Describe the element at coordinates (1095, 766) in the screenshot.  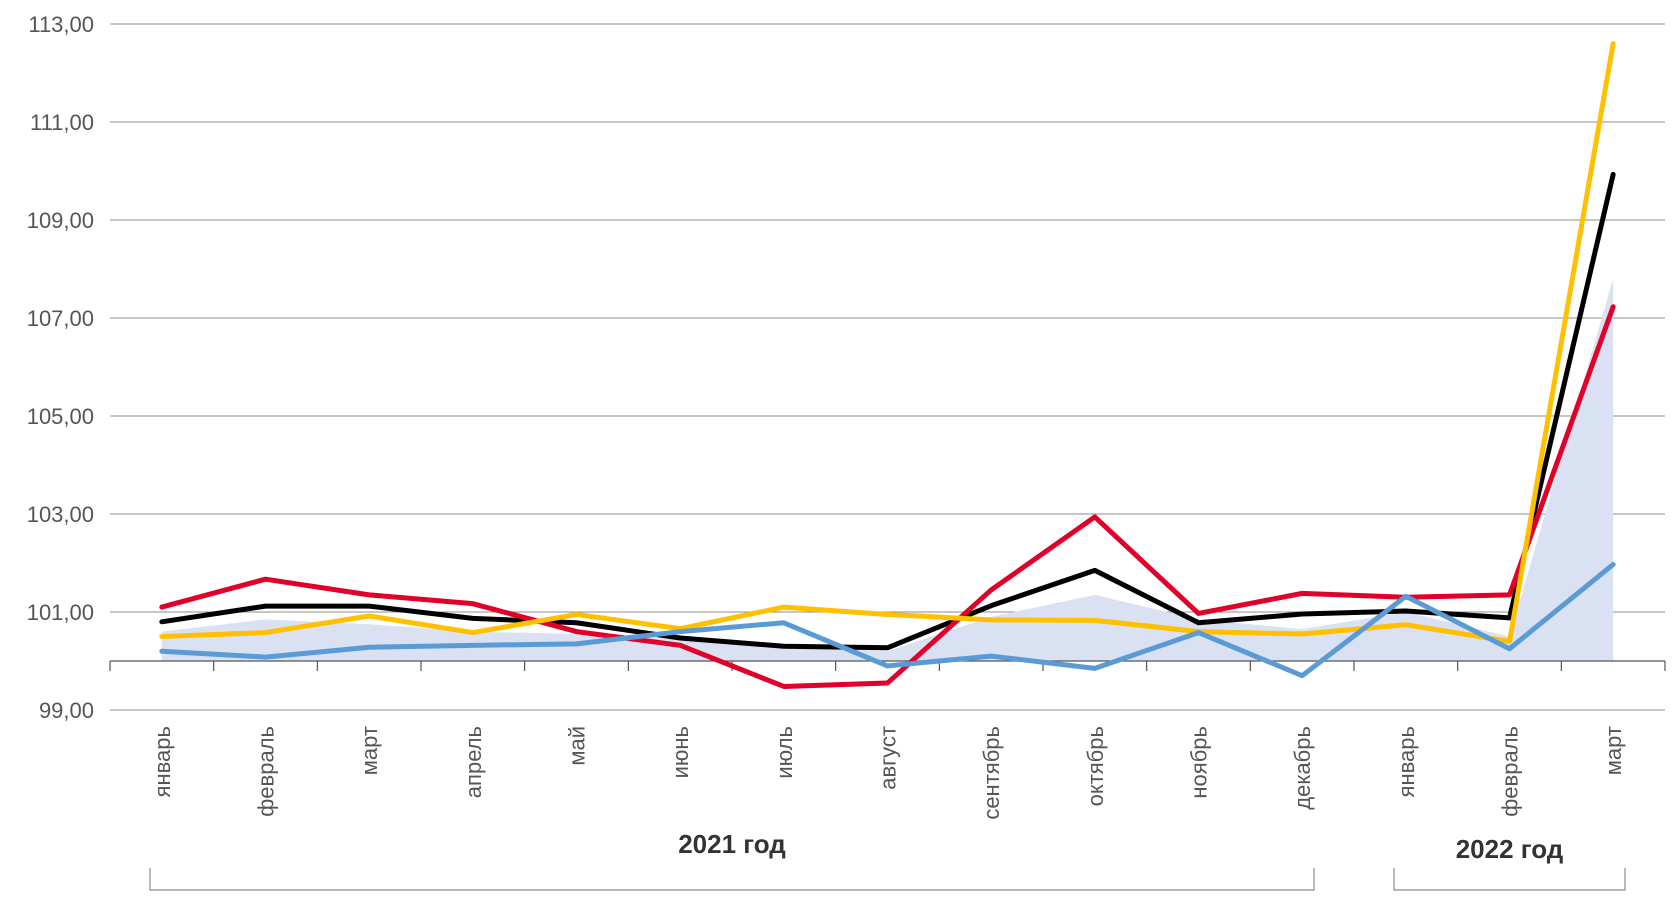
I see `x-tick-label: октябрь` at that location.